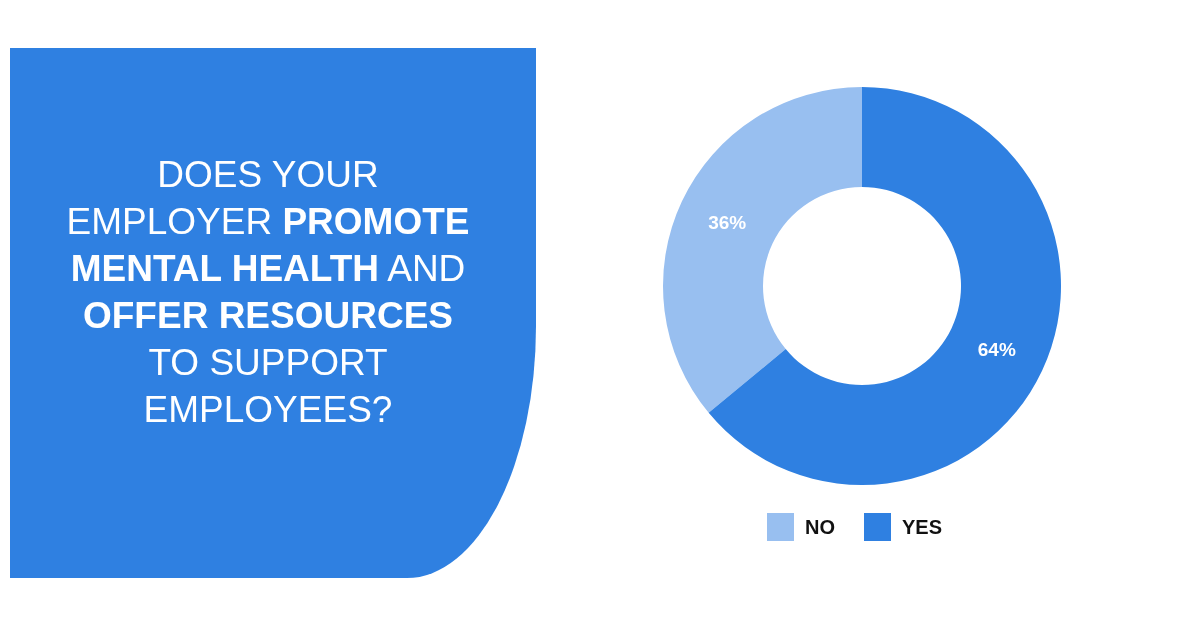 The image size is (1200, 627). Describe the element at coordinates (268, 292) in the screenshot. I see `chart-title: DOES YOUR EMPLOYER PROMOTE MENTAL HEALTH AND OFFER RESOURCES TO SUPPORT EMPLOYEES?` at that location.